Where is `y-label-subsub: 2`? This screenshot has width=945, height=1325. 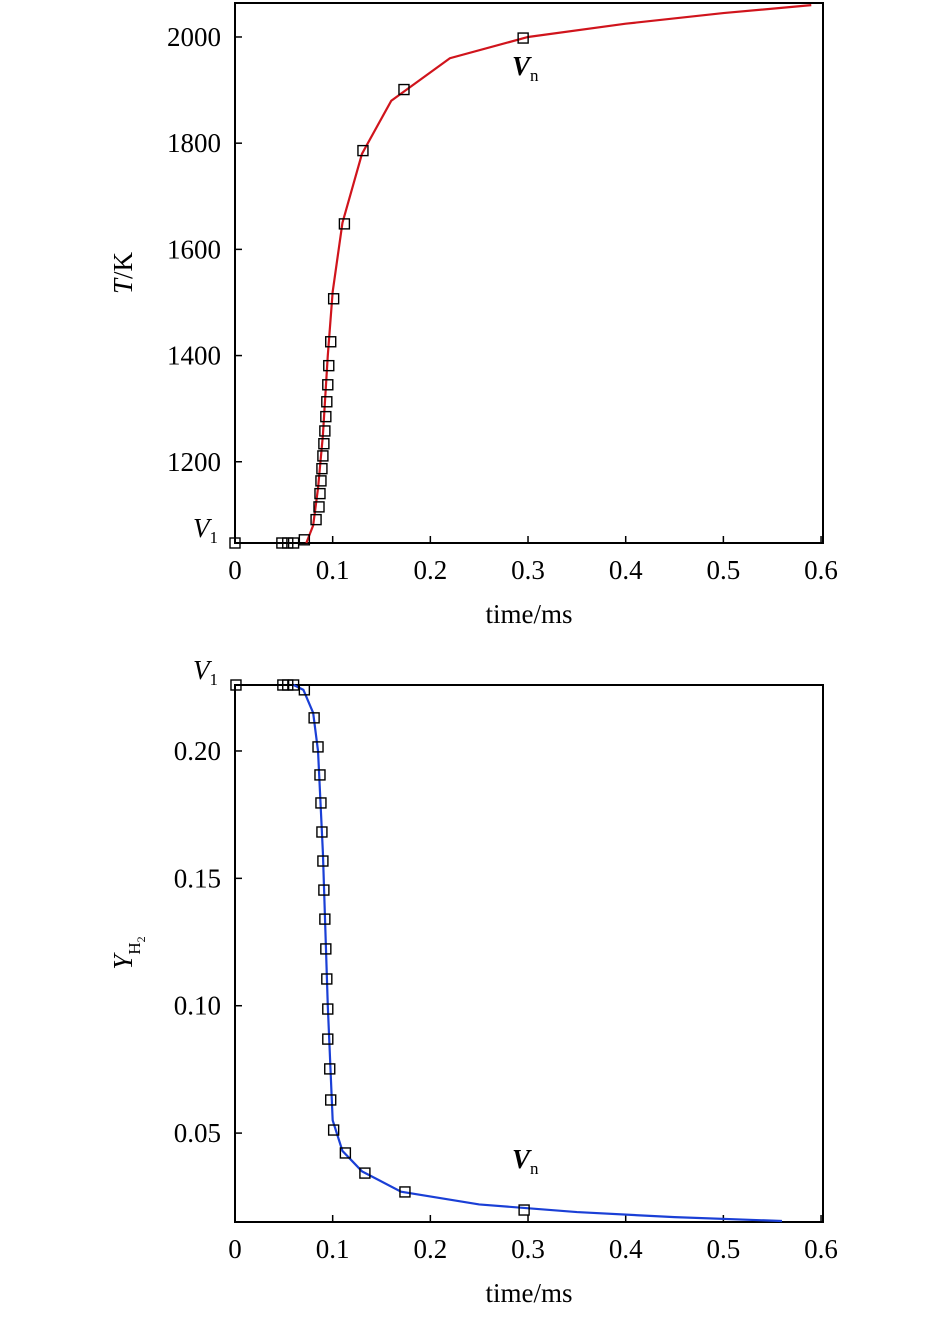 y-label-subsub: 2 is located at coordinates (141, 939).